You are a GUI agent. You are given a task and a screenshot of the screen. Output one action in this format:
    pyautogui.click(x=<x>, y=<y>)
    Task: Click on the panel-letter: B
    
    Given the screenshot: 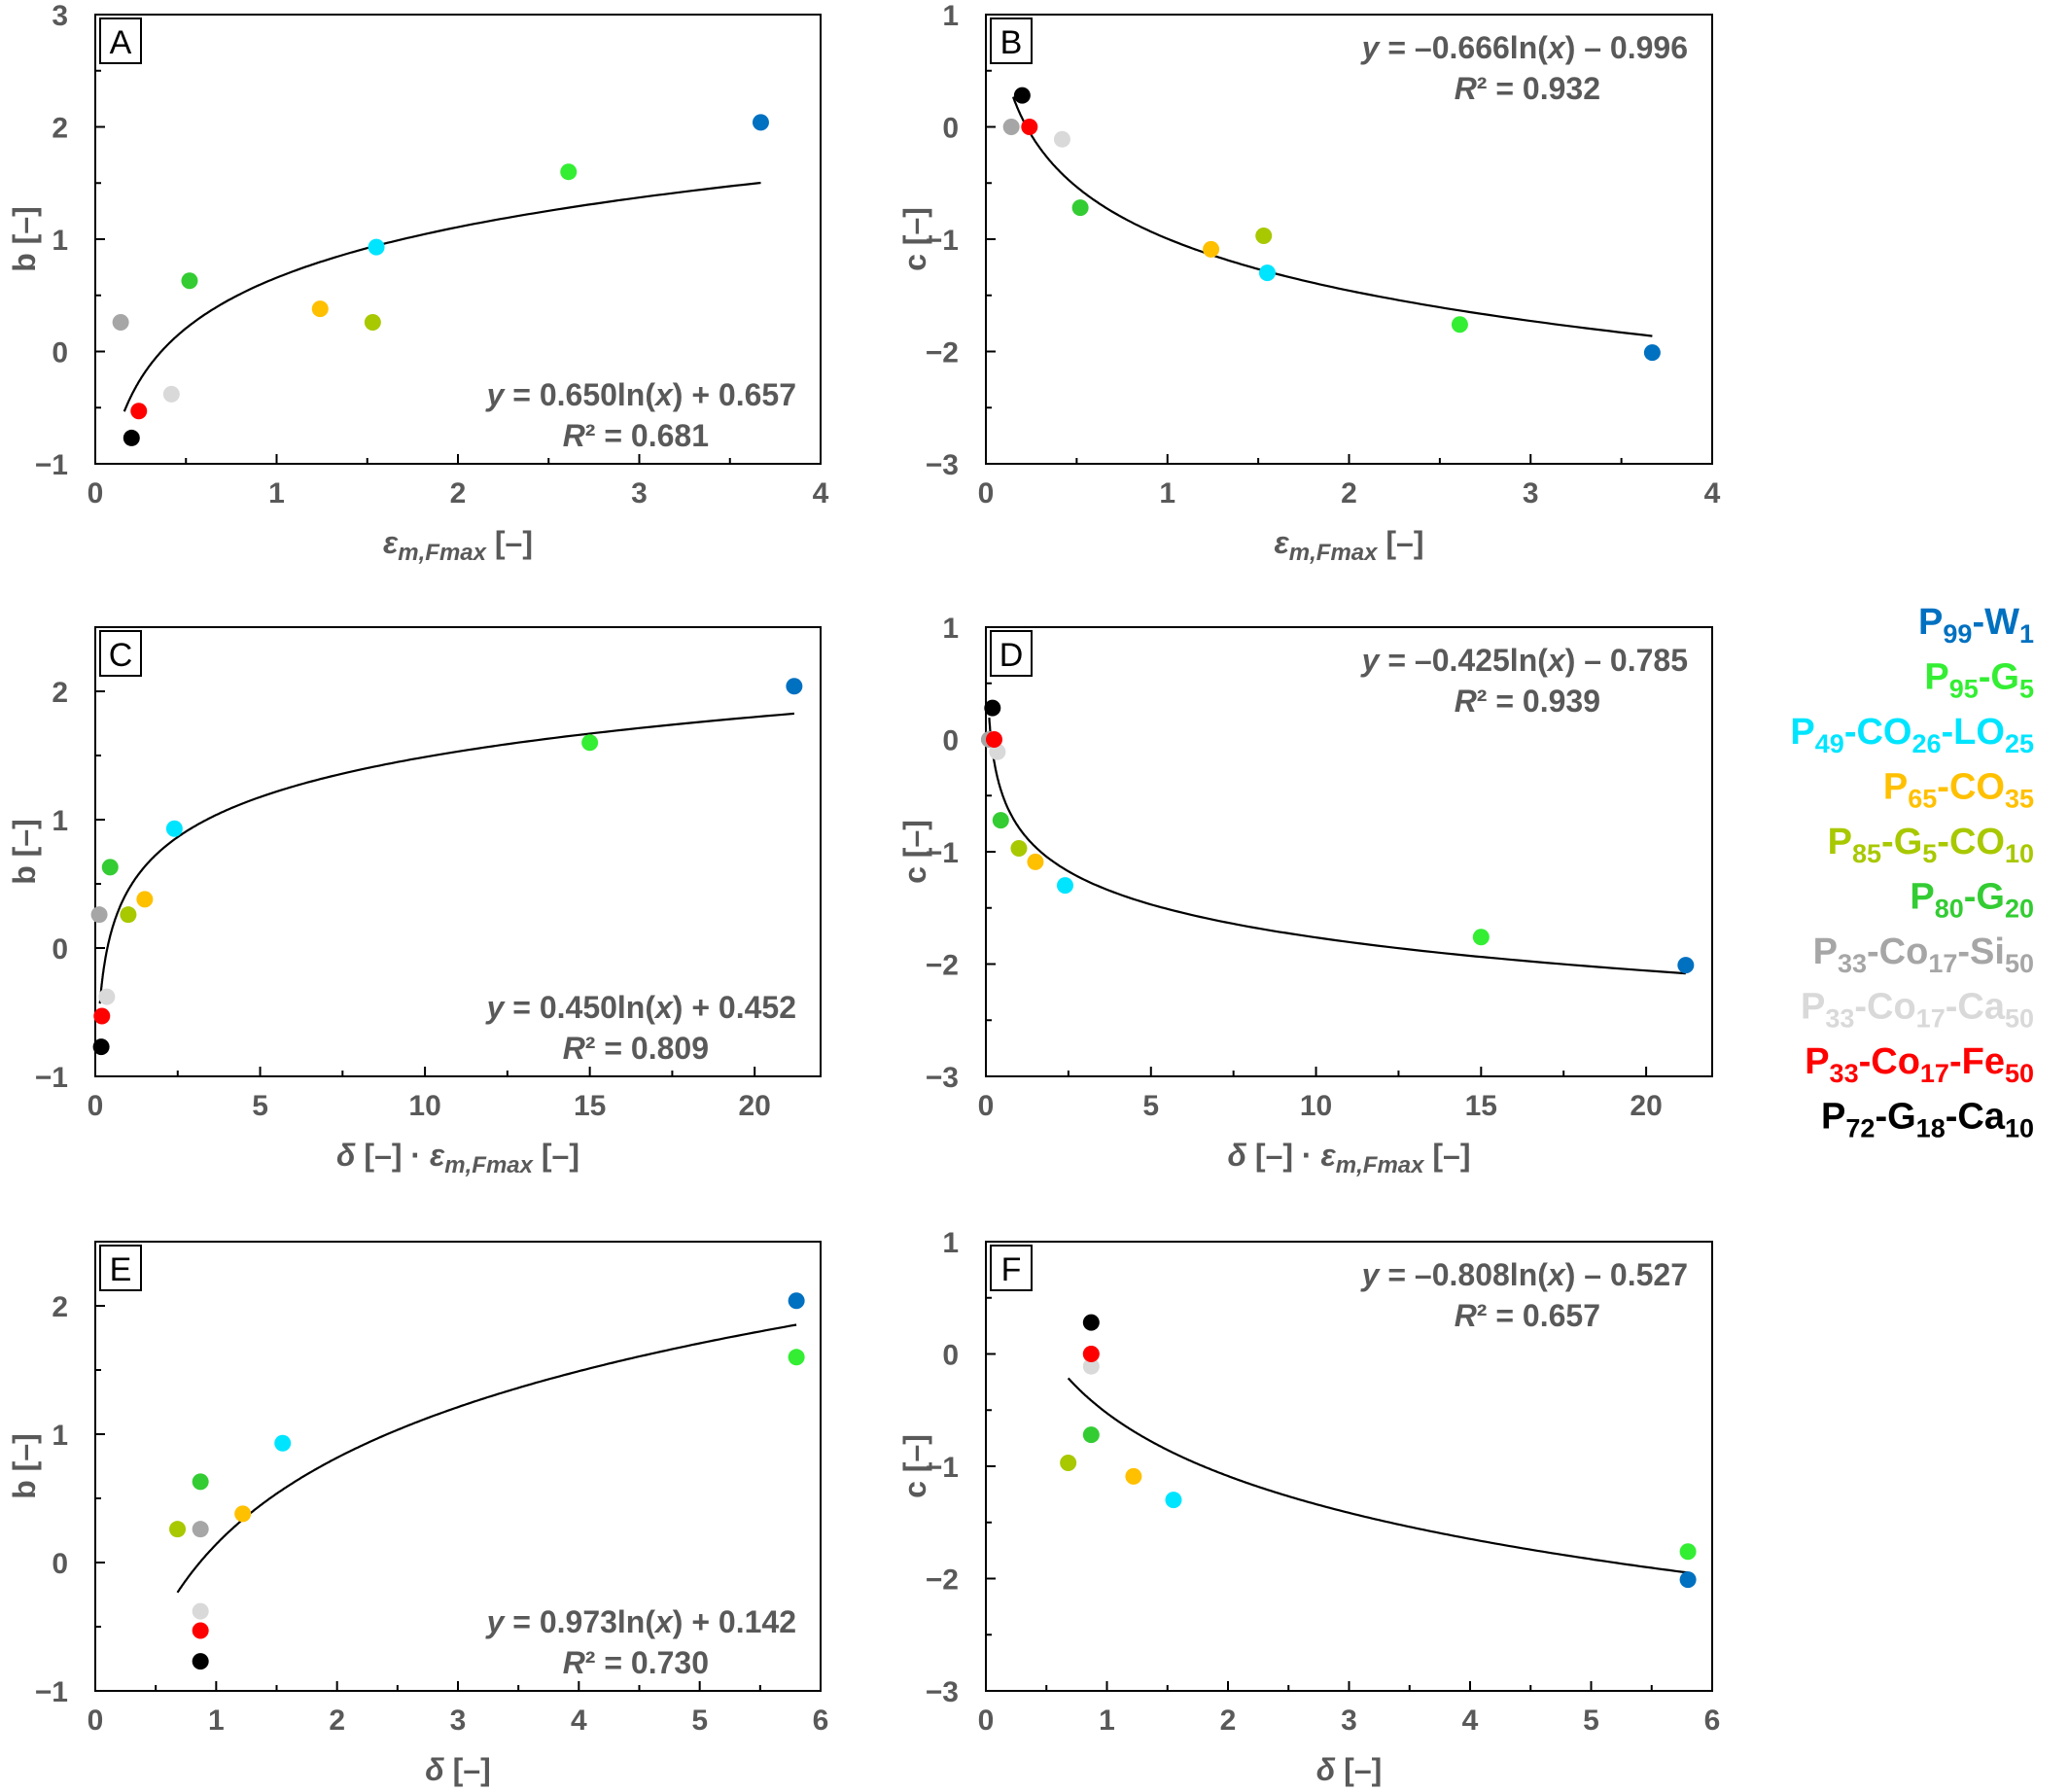 What is the action you would take?
    pyautogui.click(x=1011, y=41)
    